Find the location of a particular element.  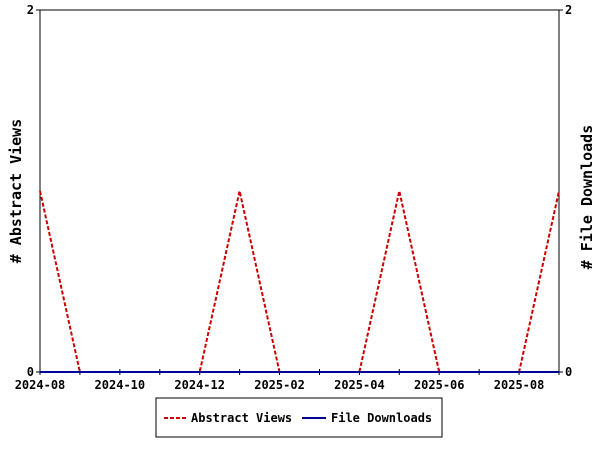

y-left-tick-label: 0 is located at coordinates (30, 372).